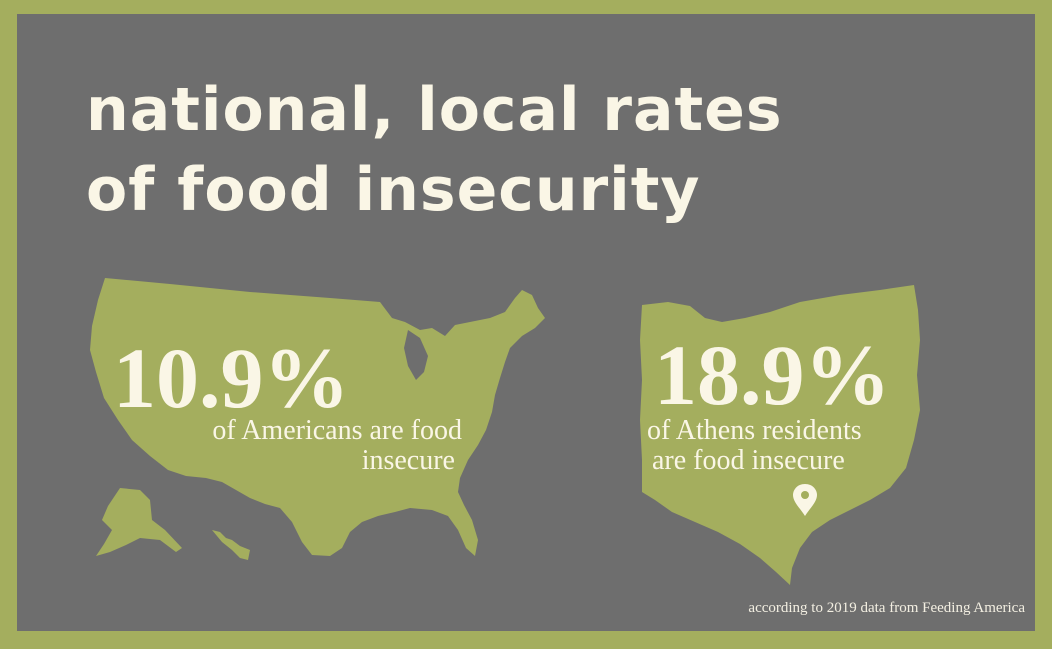 The image size is (1052, 649). I want to click on great-lakes-cutout, so click(416, 355).